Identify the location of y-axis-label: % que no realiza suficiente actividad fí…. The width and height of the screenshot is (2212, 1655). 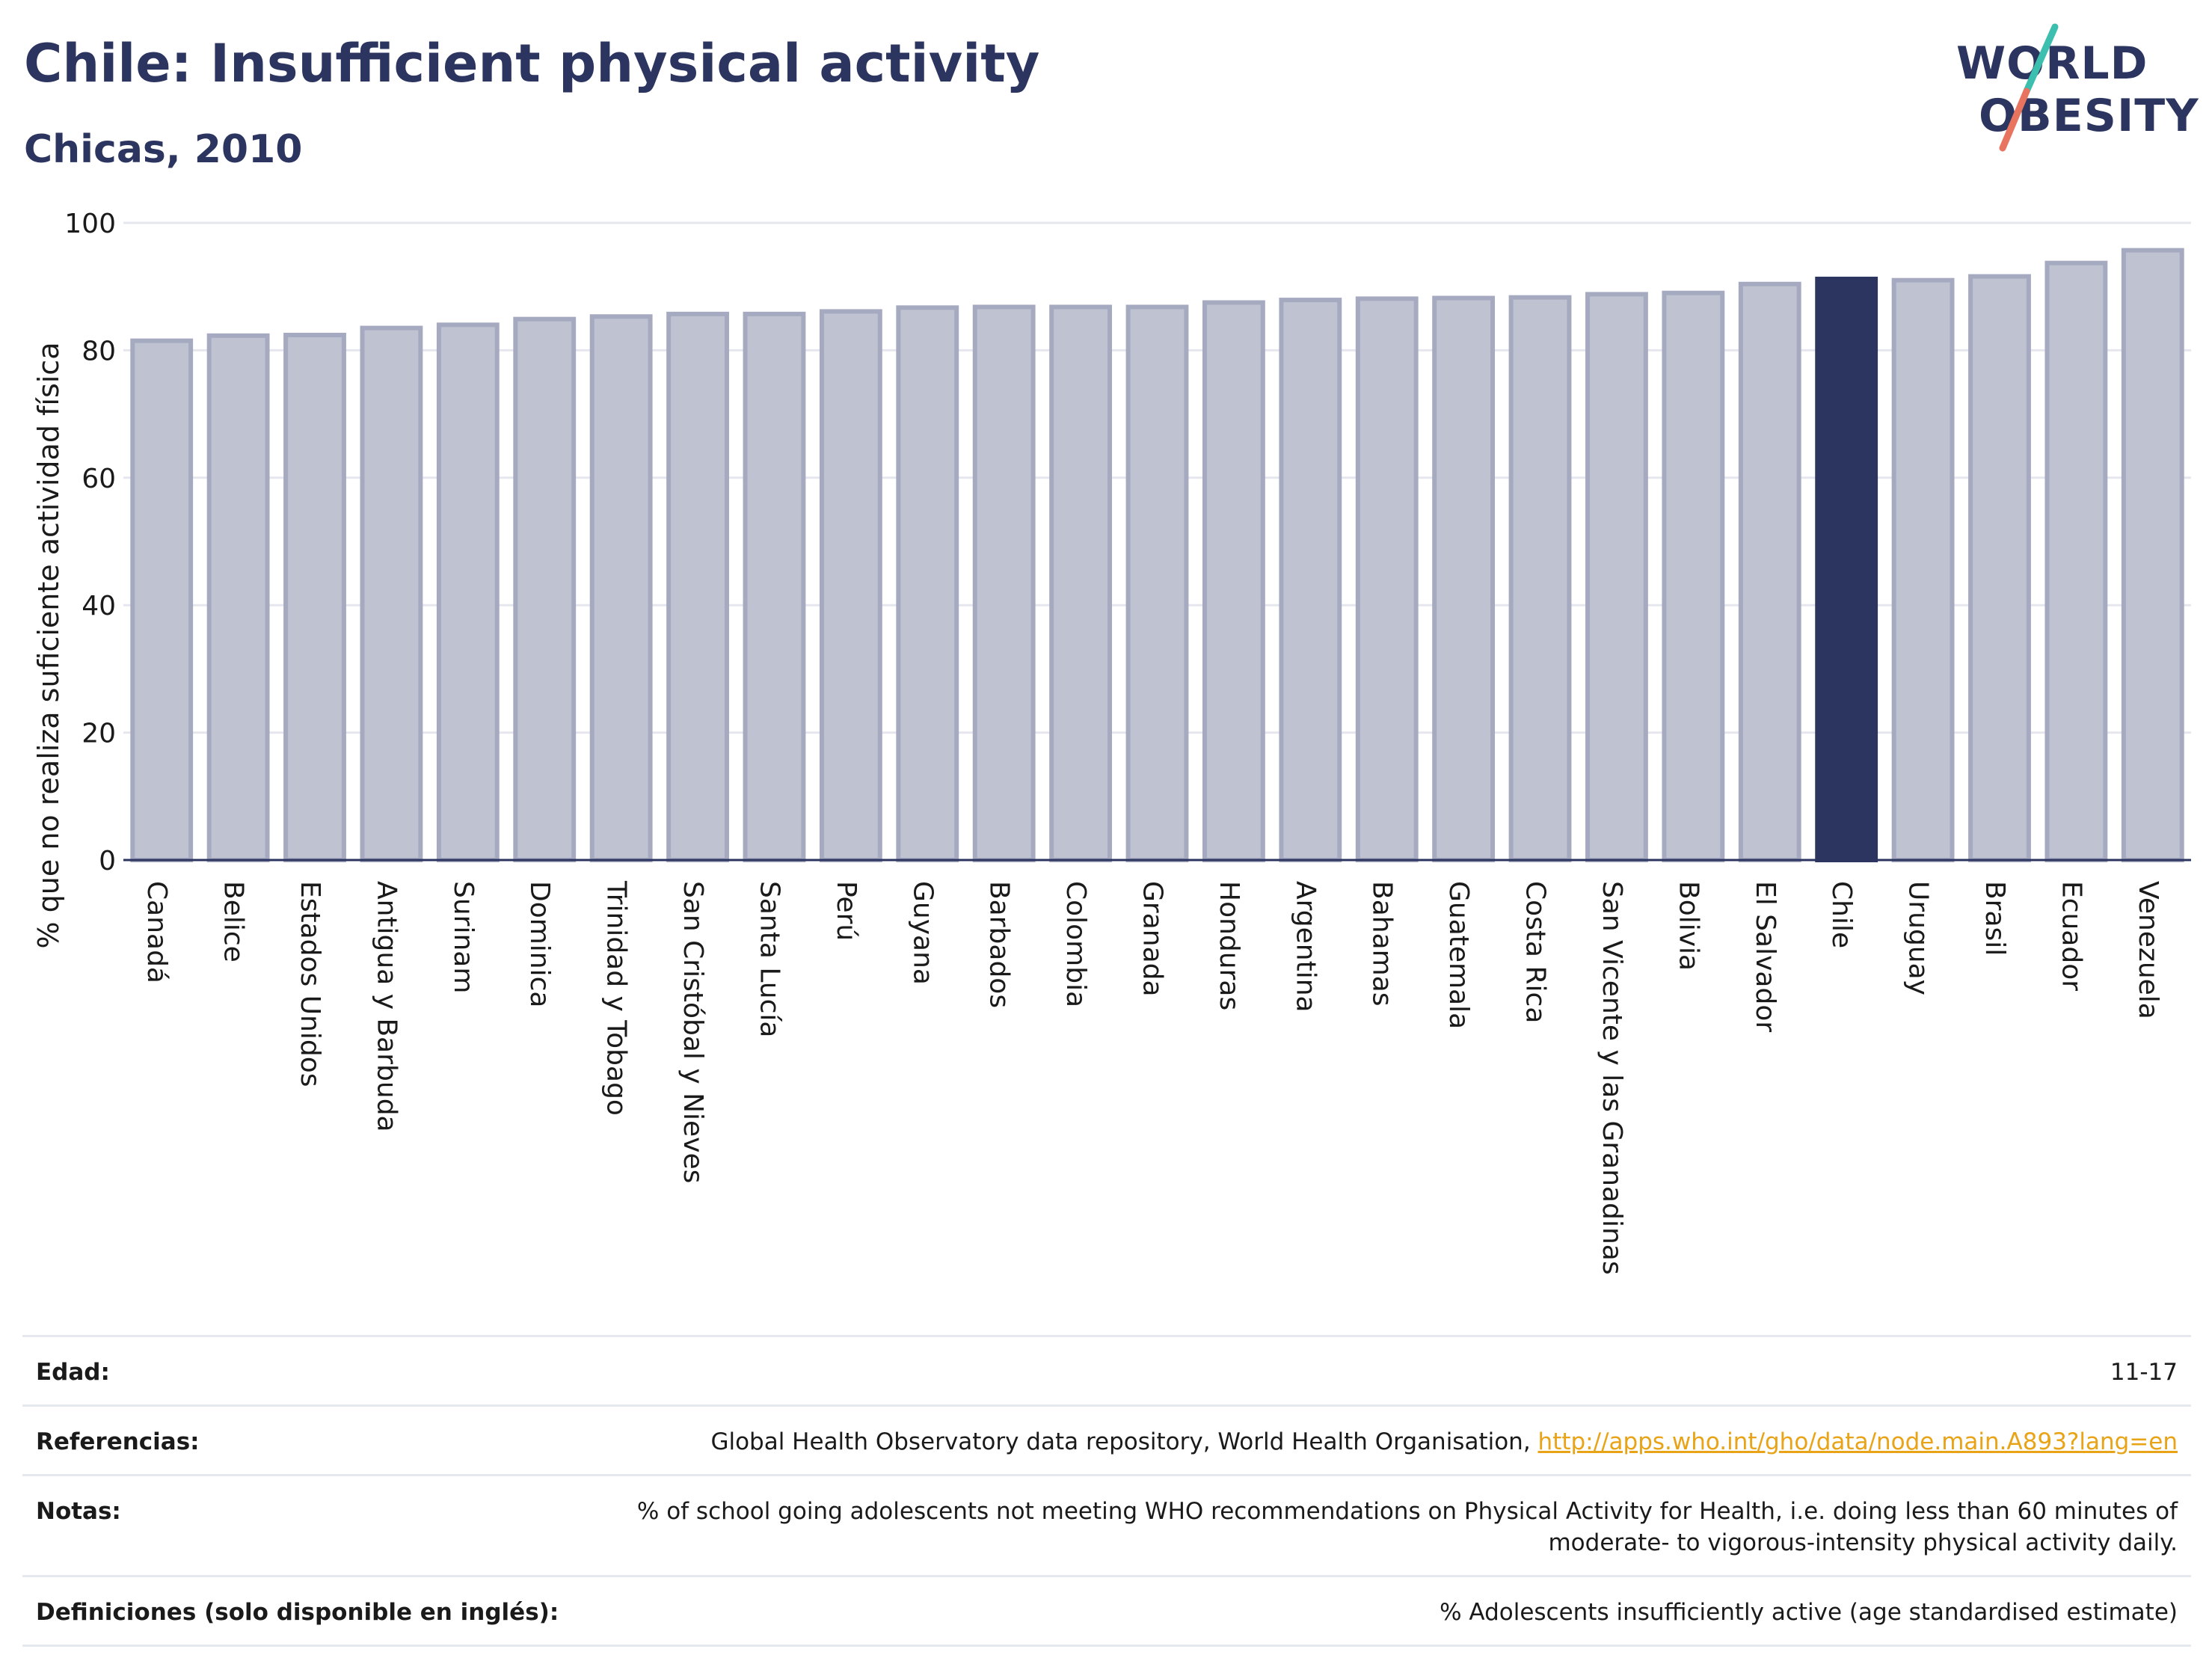
(48, 646).